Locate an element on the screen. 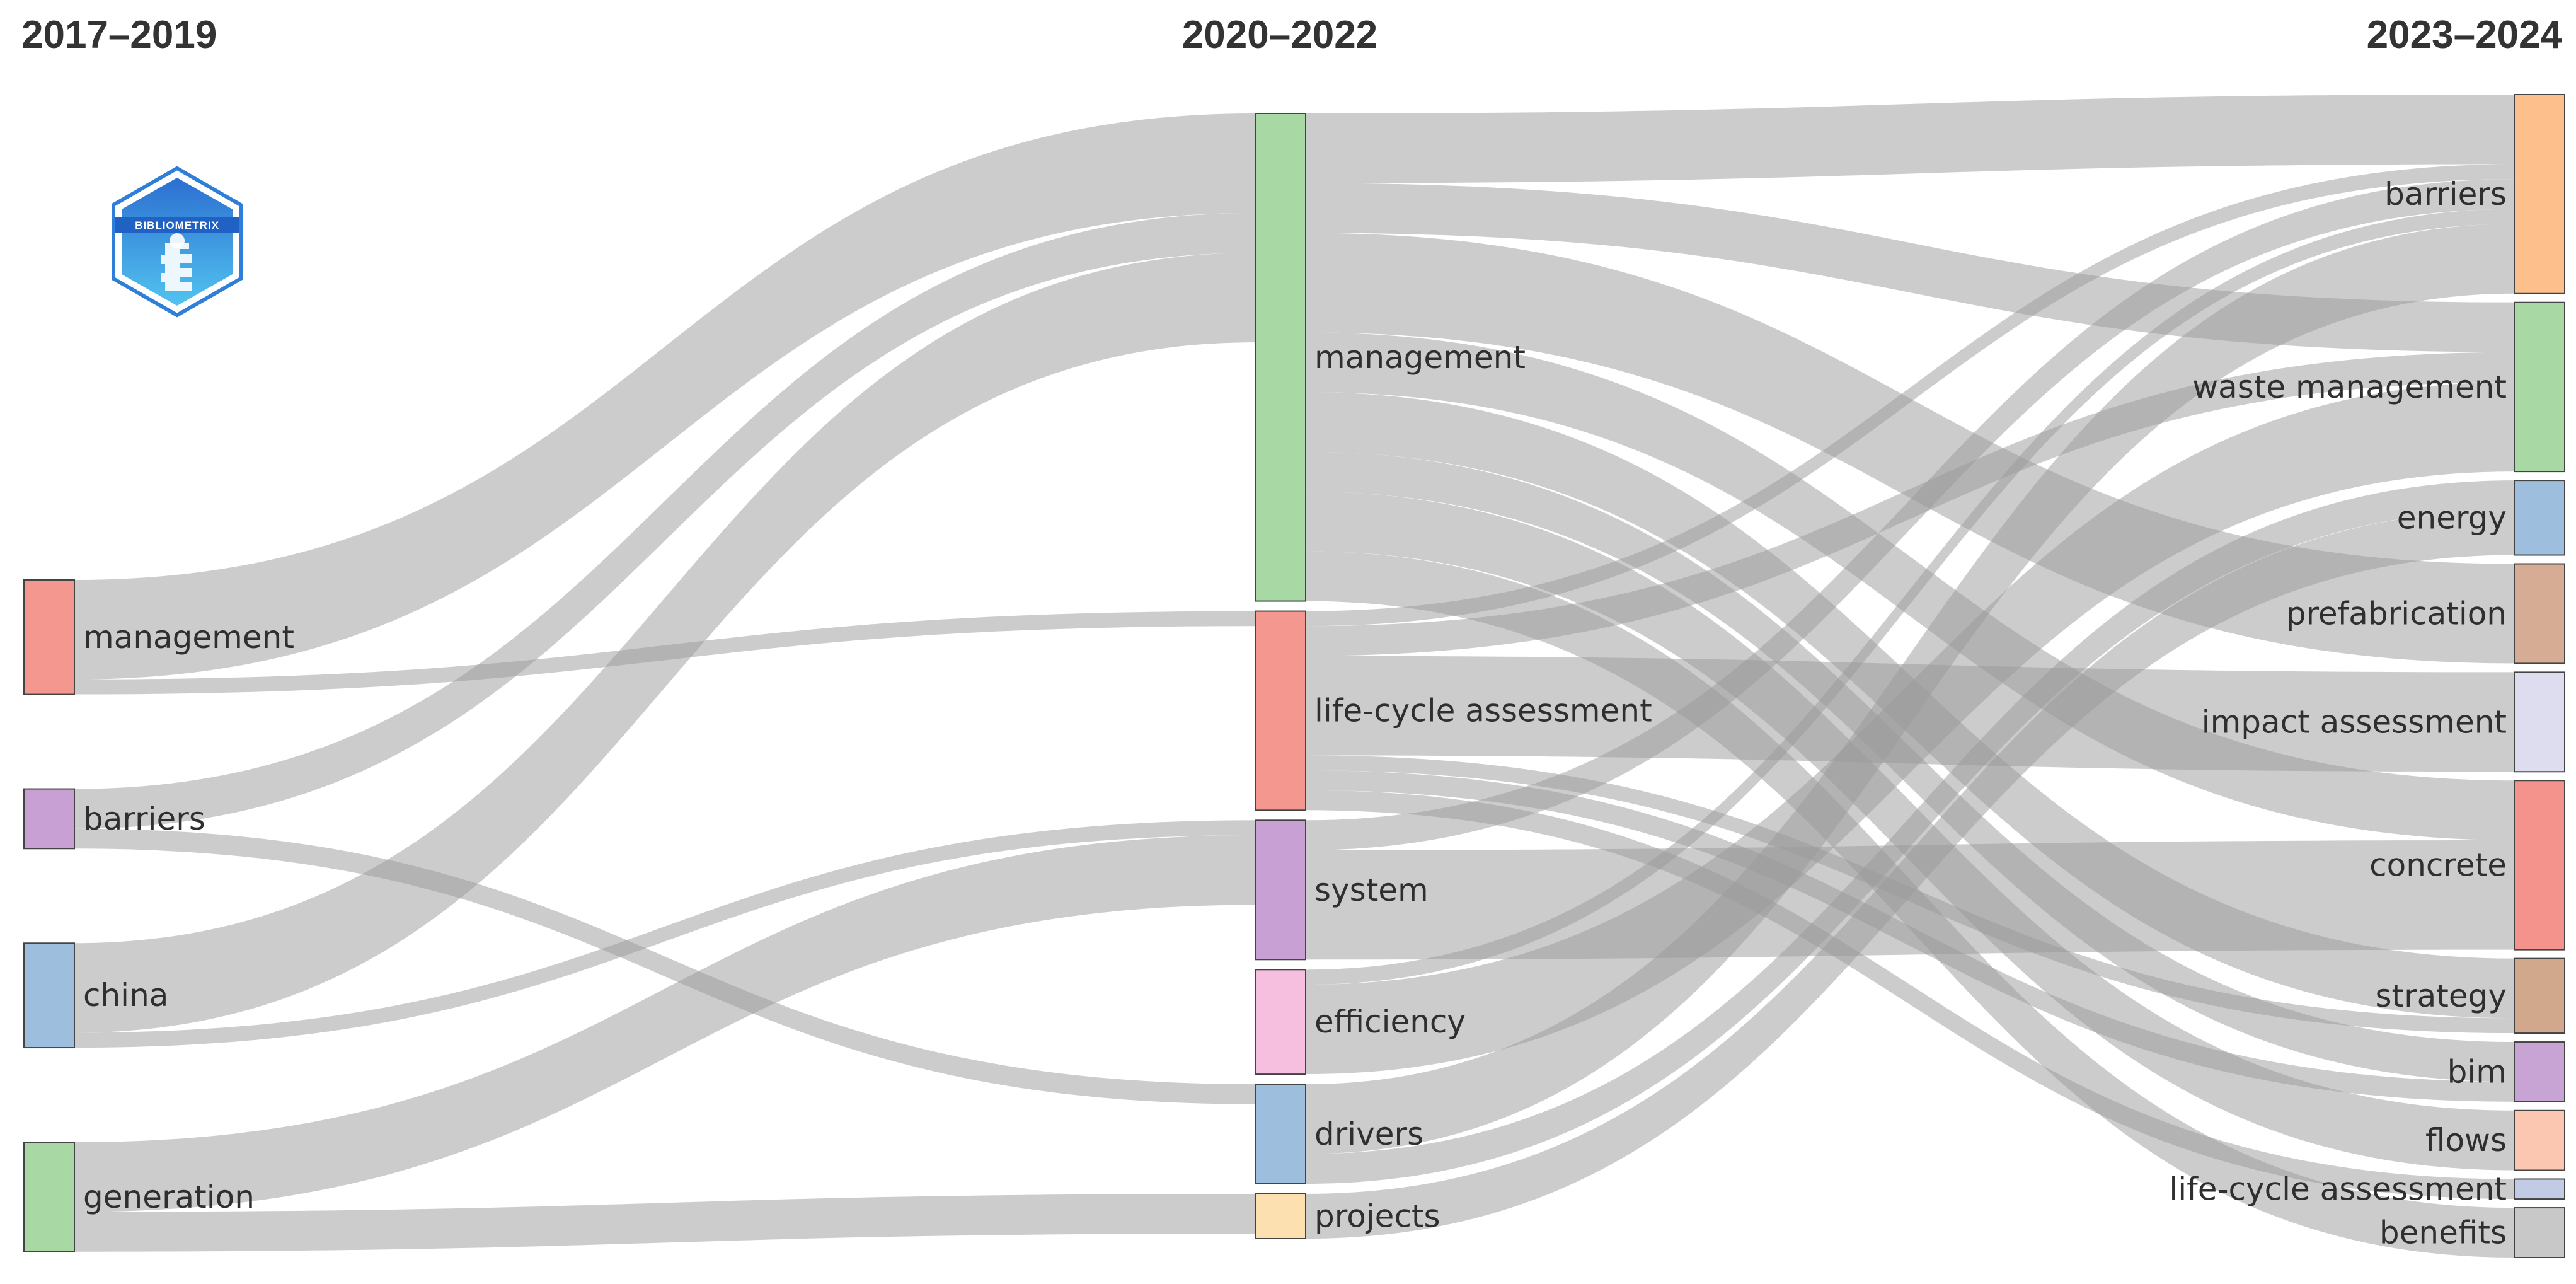  node-g19-bar is located at coordinates (49, 1197).